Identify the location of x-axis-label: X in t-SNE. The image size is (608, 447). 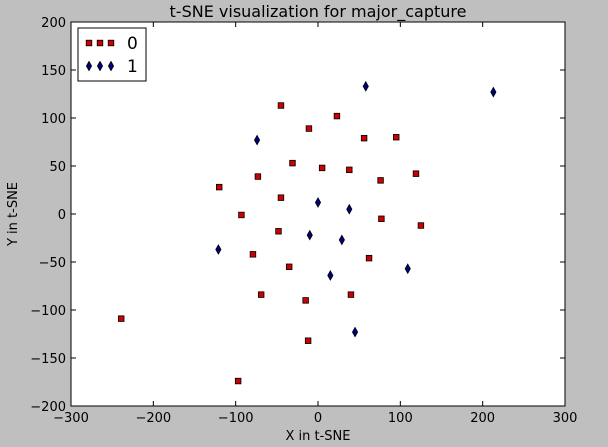
(318, 436).